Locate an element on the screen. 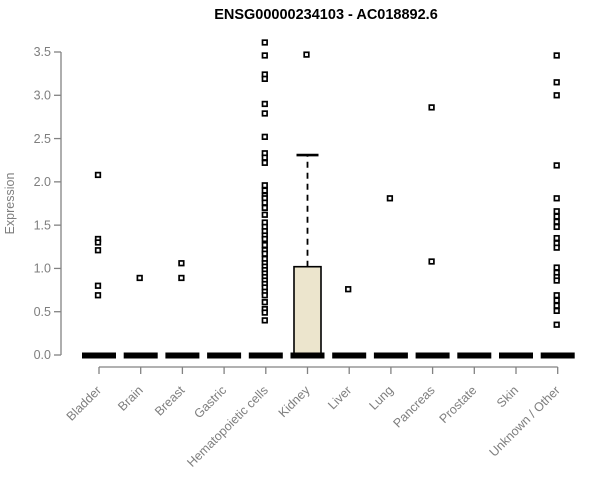 This screenshot has height=500, width=600. y-tick-label: 1.5 is located at coordinates (42, 225).